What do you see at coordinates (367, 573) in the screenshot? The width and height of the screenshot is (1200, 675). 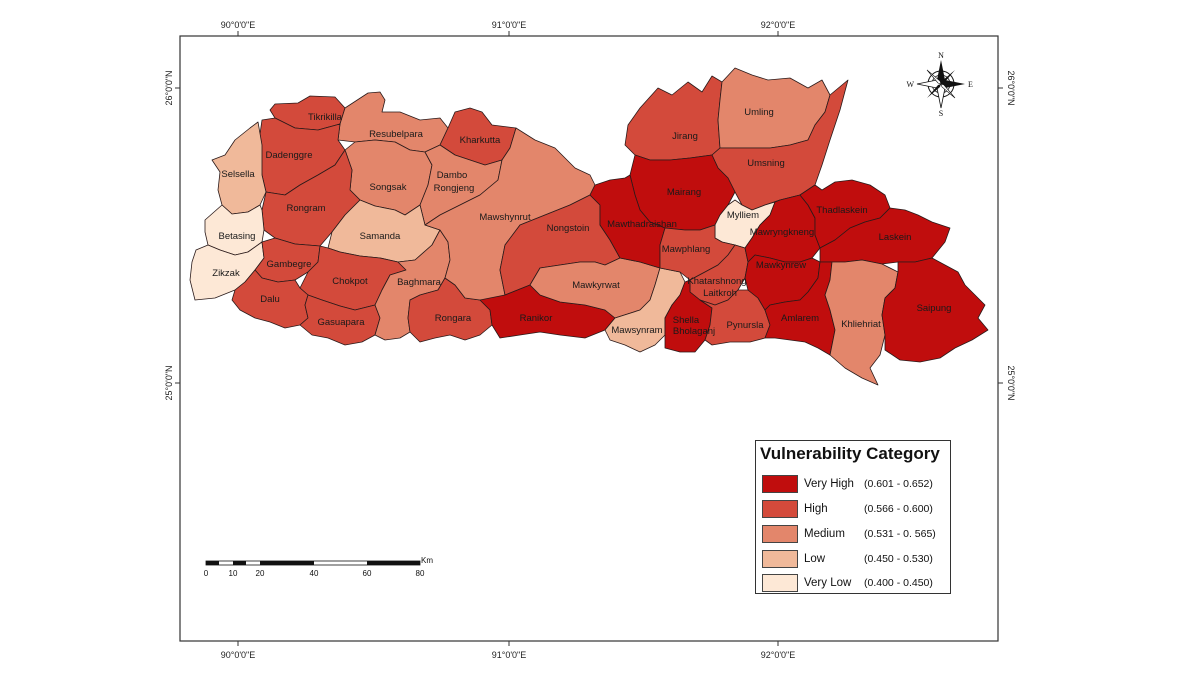 I see `scale-tick: 60` at bounding box center [367, 573].